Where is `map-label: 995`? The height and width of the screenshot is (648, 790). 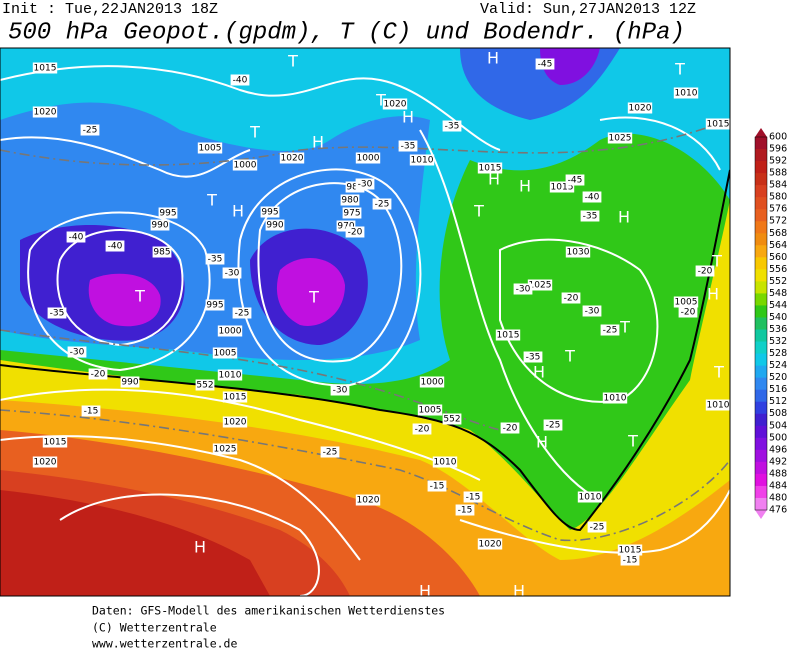 map-label: 995 is located at coordinates (269, 213).